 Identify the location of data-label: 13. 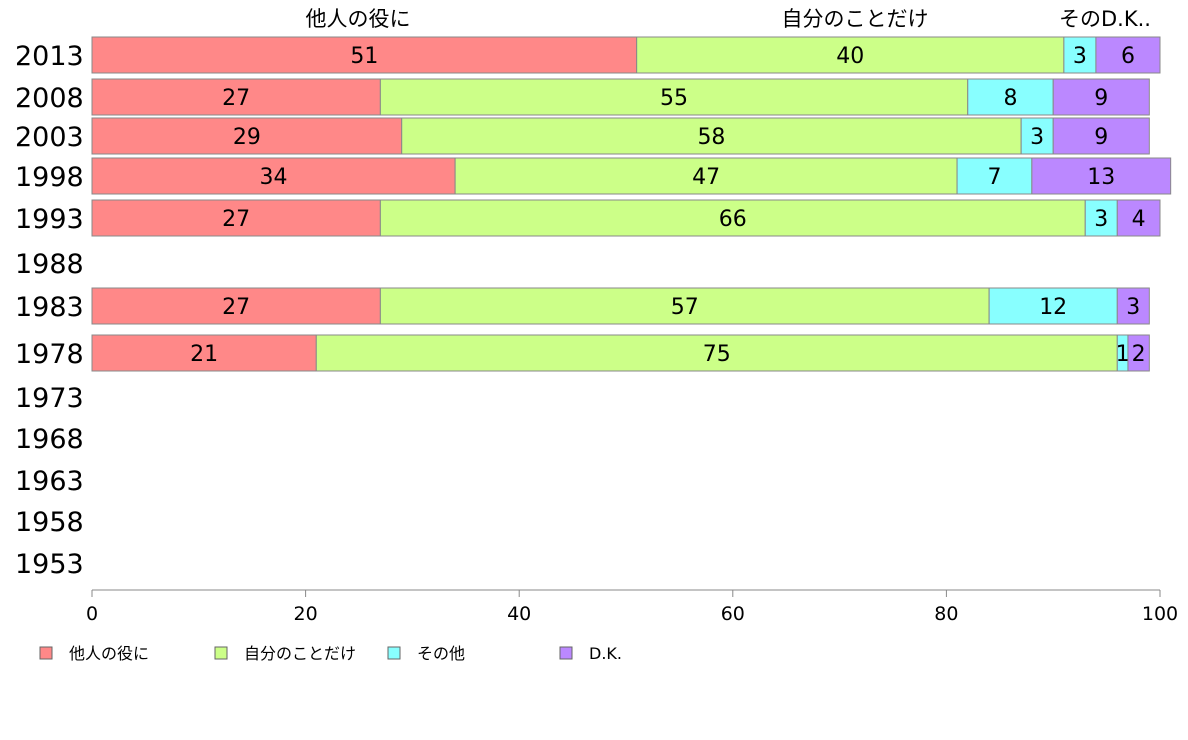
(1101, 177).